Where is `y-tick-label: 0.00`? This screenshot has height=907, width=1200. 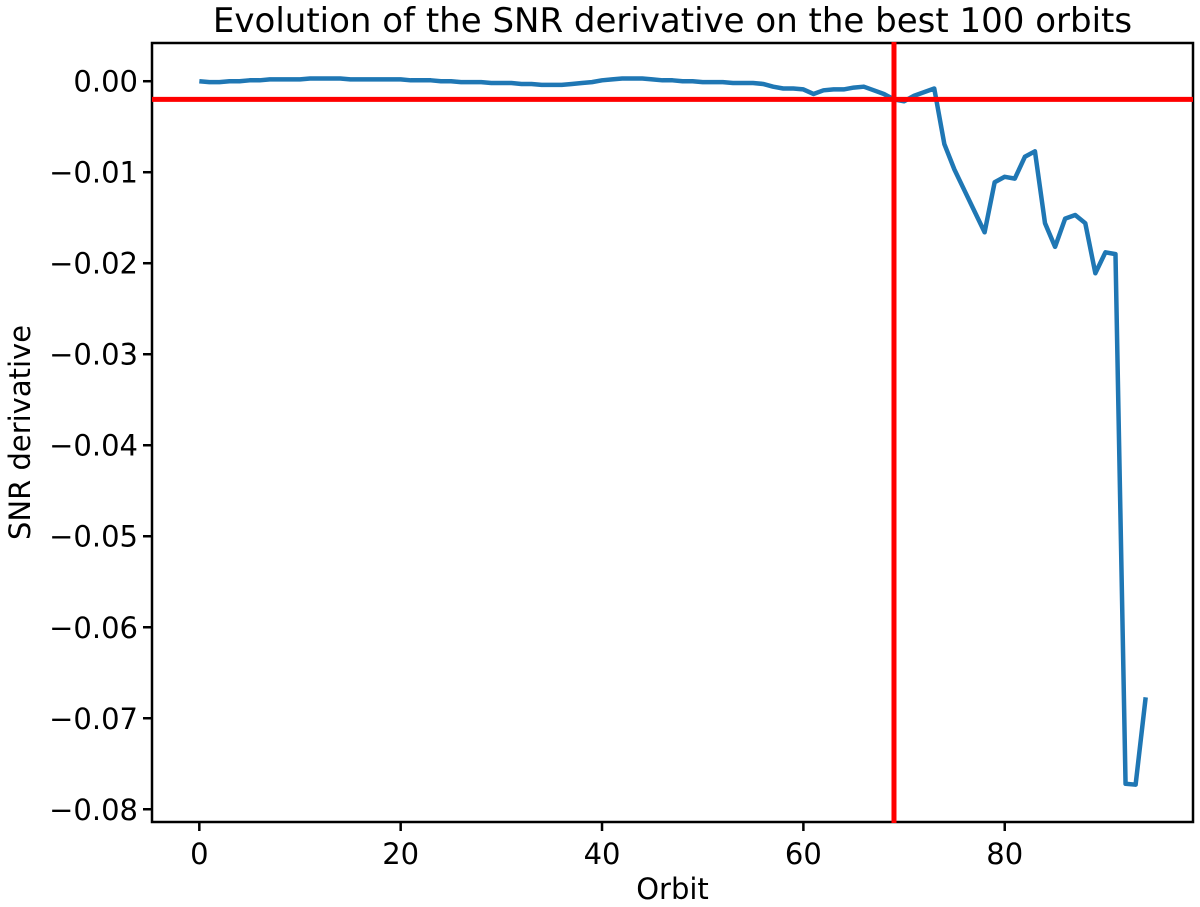 y-tick-label: 0.00 is located at coordinates (105, 82).